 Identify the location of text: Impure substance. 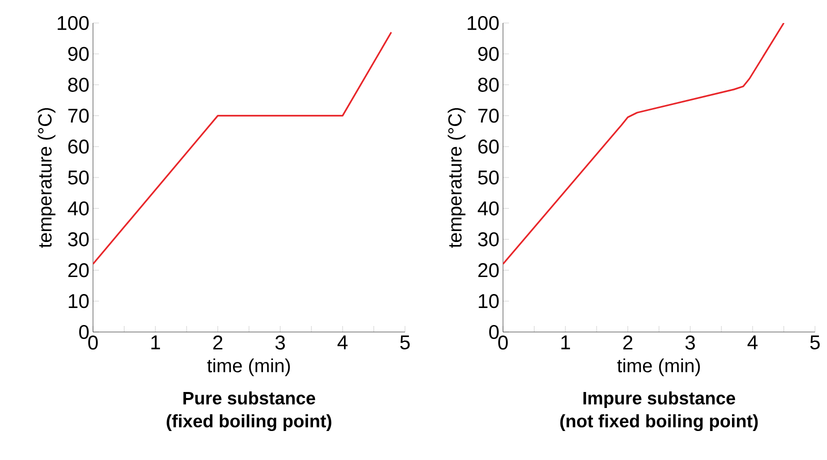
(659, 399).